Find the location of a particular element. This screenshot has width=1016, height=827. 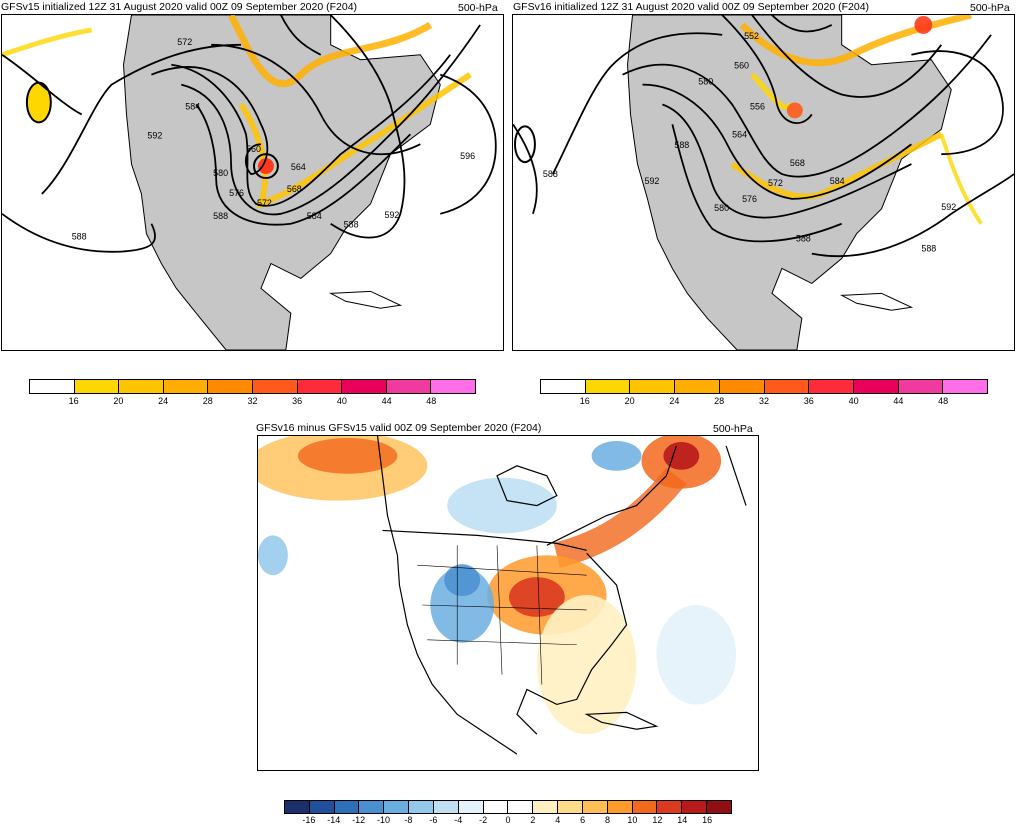

colorbar-tick-label: 10 is located at coordinates (632, 820).